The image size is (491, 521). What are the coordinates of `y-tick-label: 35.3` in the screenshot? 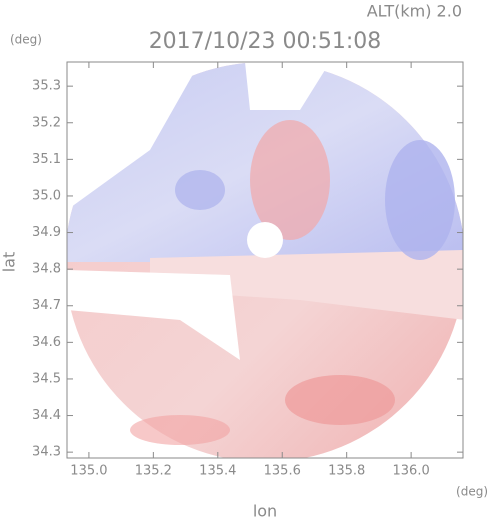 It's located at (46, 86).